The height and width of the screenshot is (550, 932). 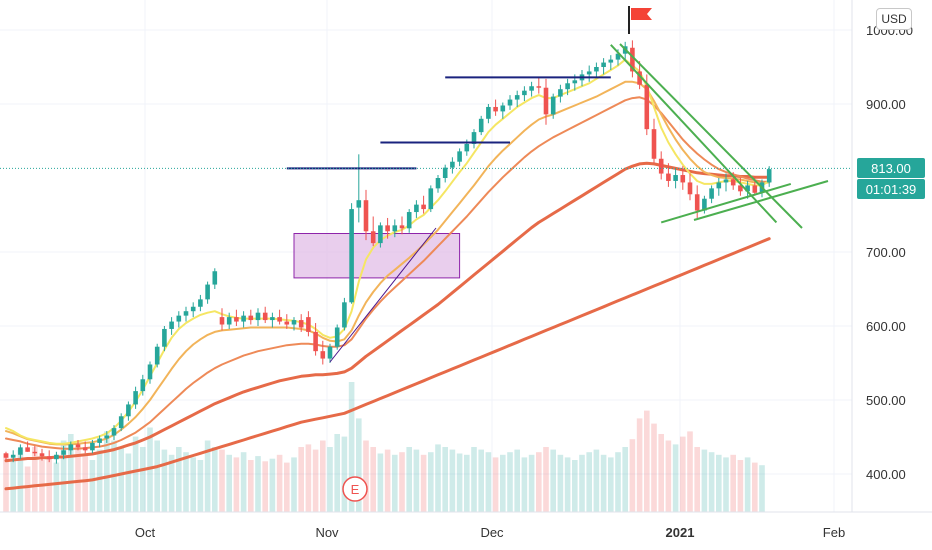 I want to click on currency-button: USD, so click(x=894, y=19).